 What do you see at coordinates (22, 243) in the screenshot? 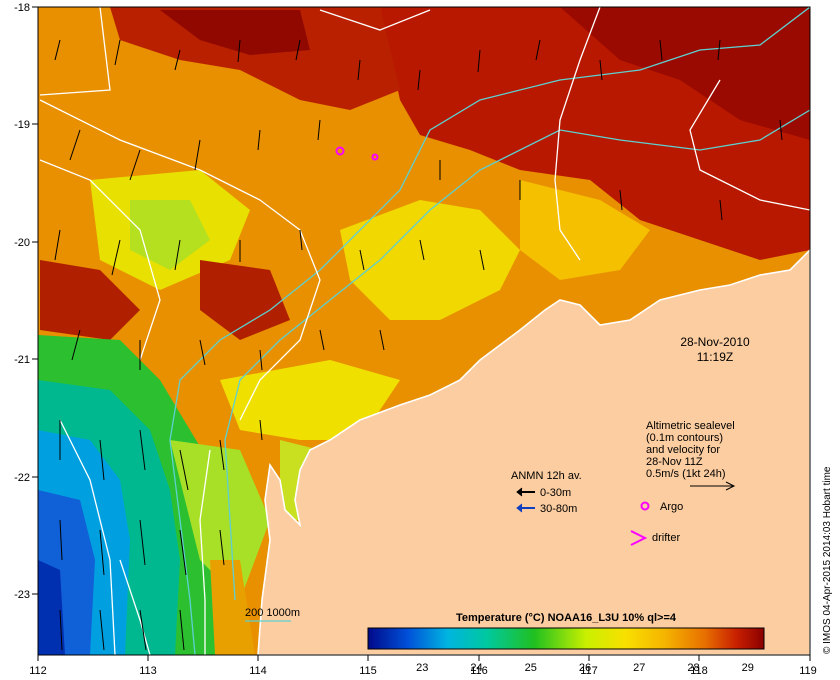
I see `lat-tick: -20` at bounding box center [22, 243].